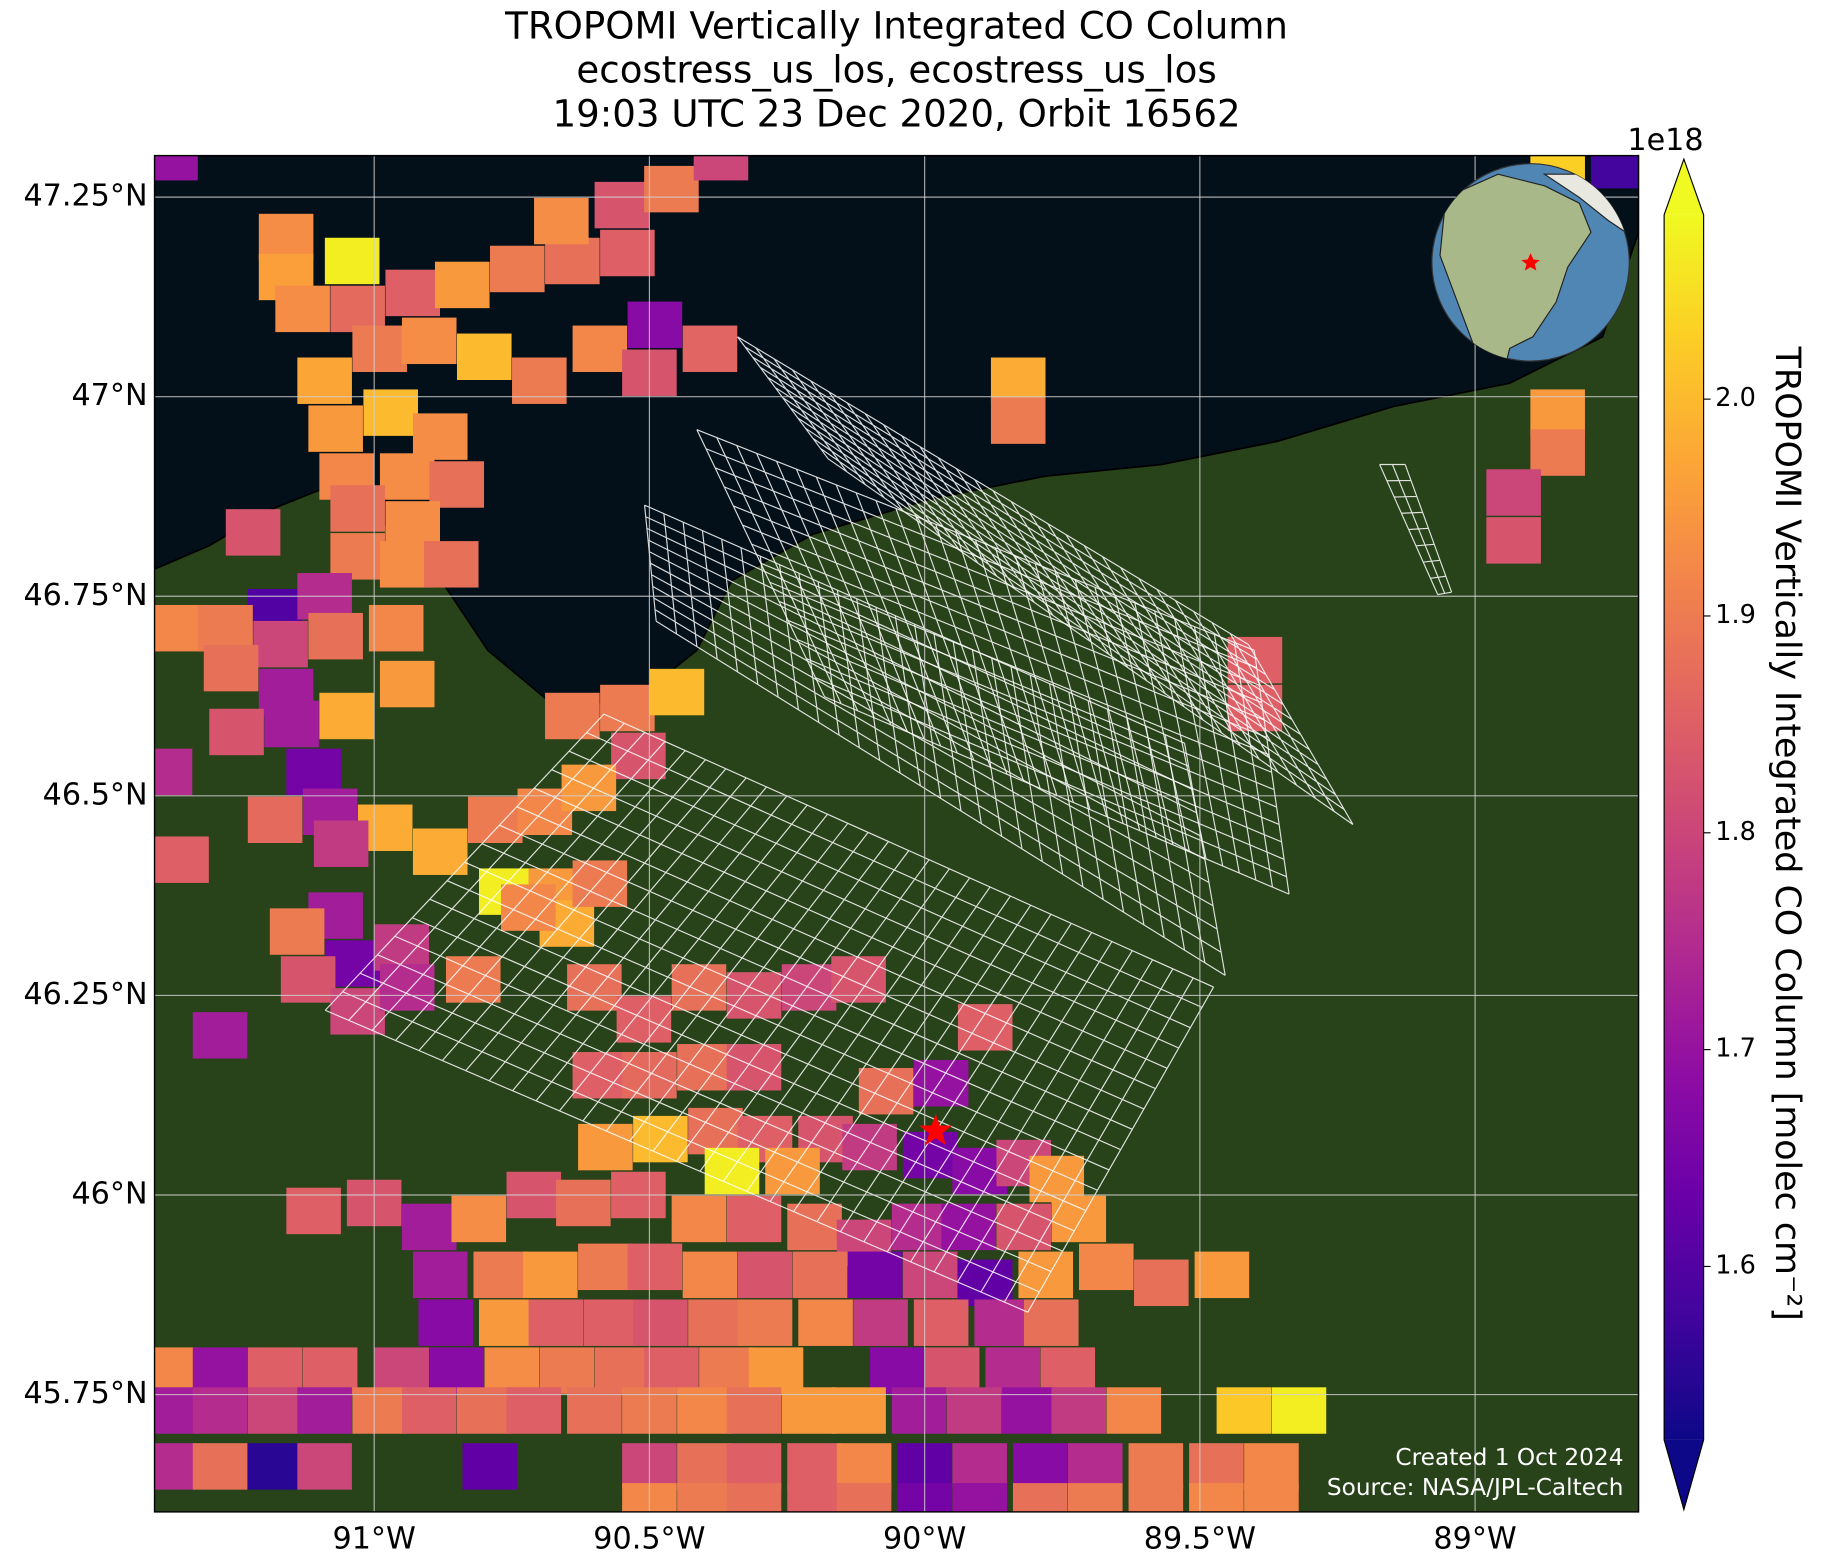  What do you see at coordinates (1735, 832) in the screenshot?
I see `colorbar-tick-label: 1.8` at bounding box center [1735, 832].